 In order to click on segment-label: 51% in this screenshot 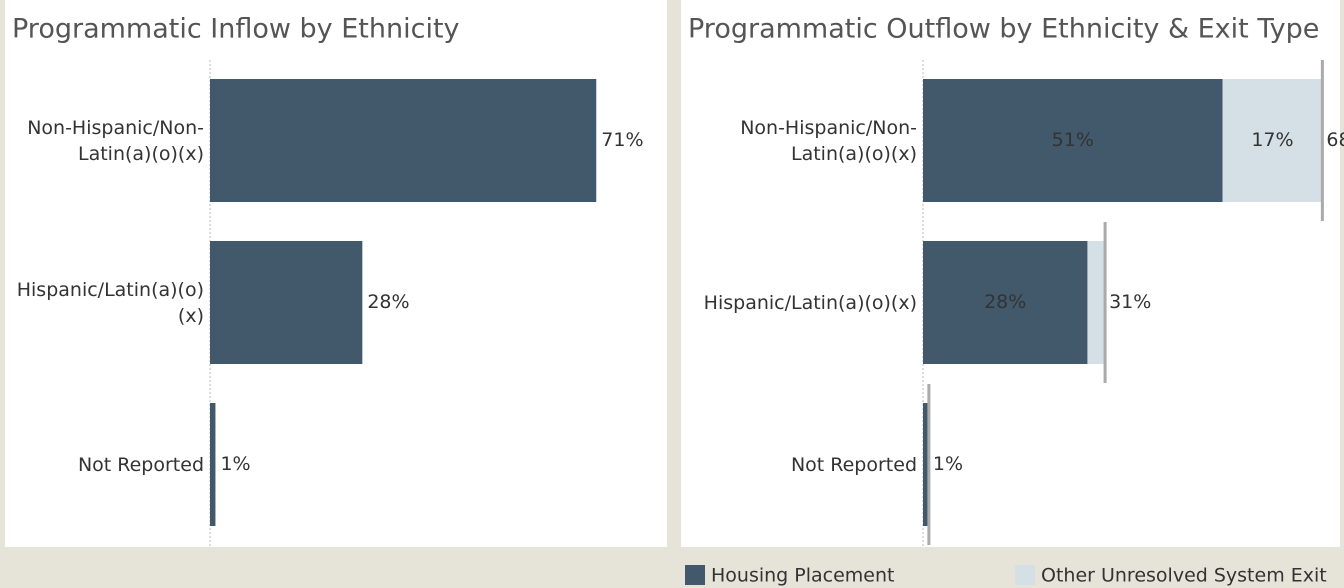, I will do `click(1073, 140)`.